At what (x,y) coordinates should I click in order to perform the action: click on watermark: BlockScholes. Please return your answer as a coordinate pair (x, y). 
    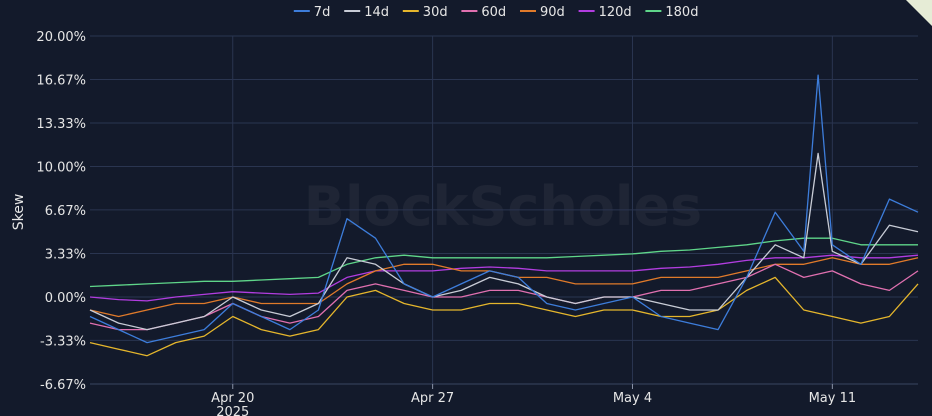
    Looking at the image, I should click on (503, 206).